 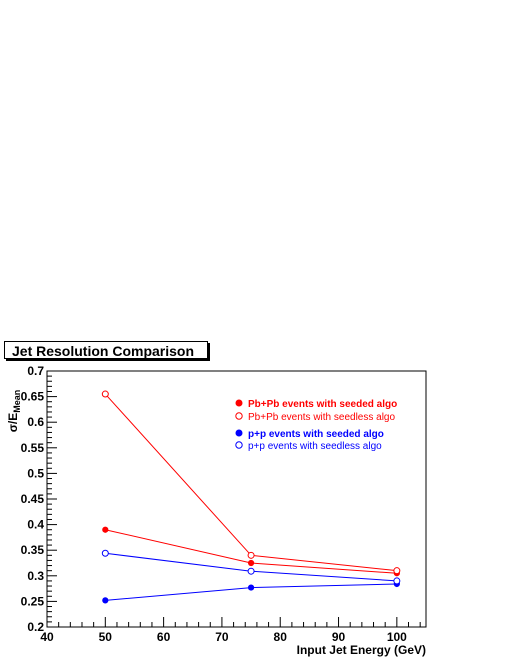 What do you see at coordinates (47, 637) in the screenshot?
I see `x-tick-label: 40` at bounding box center [47, 637].